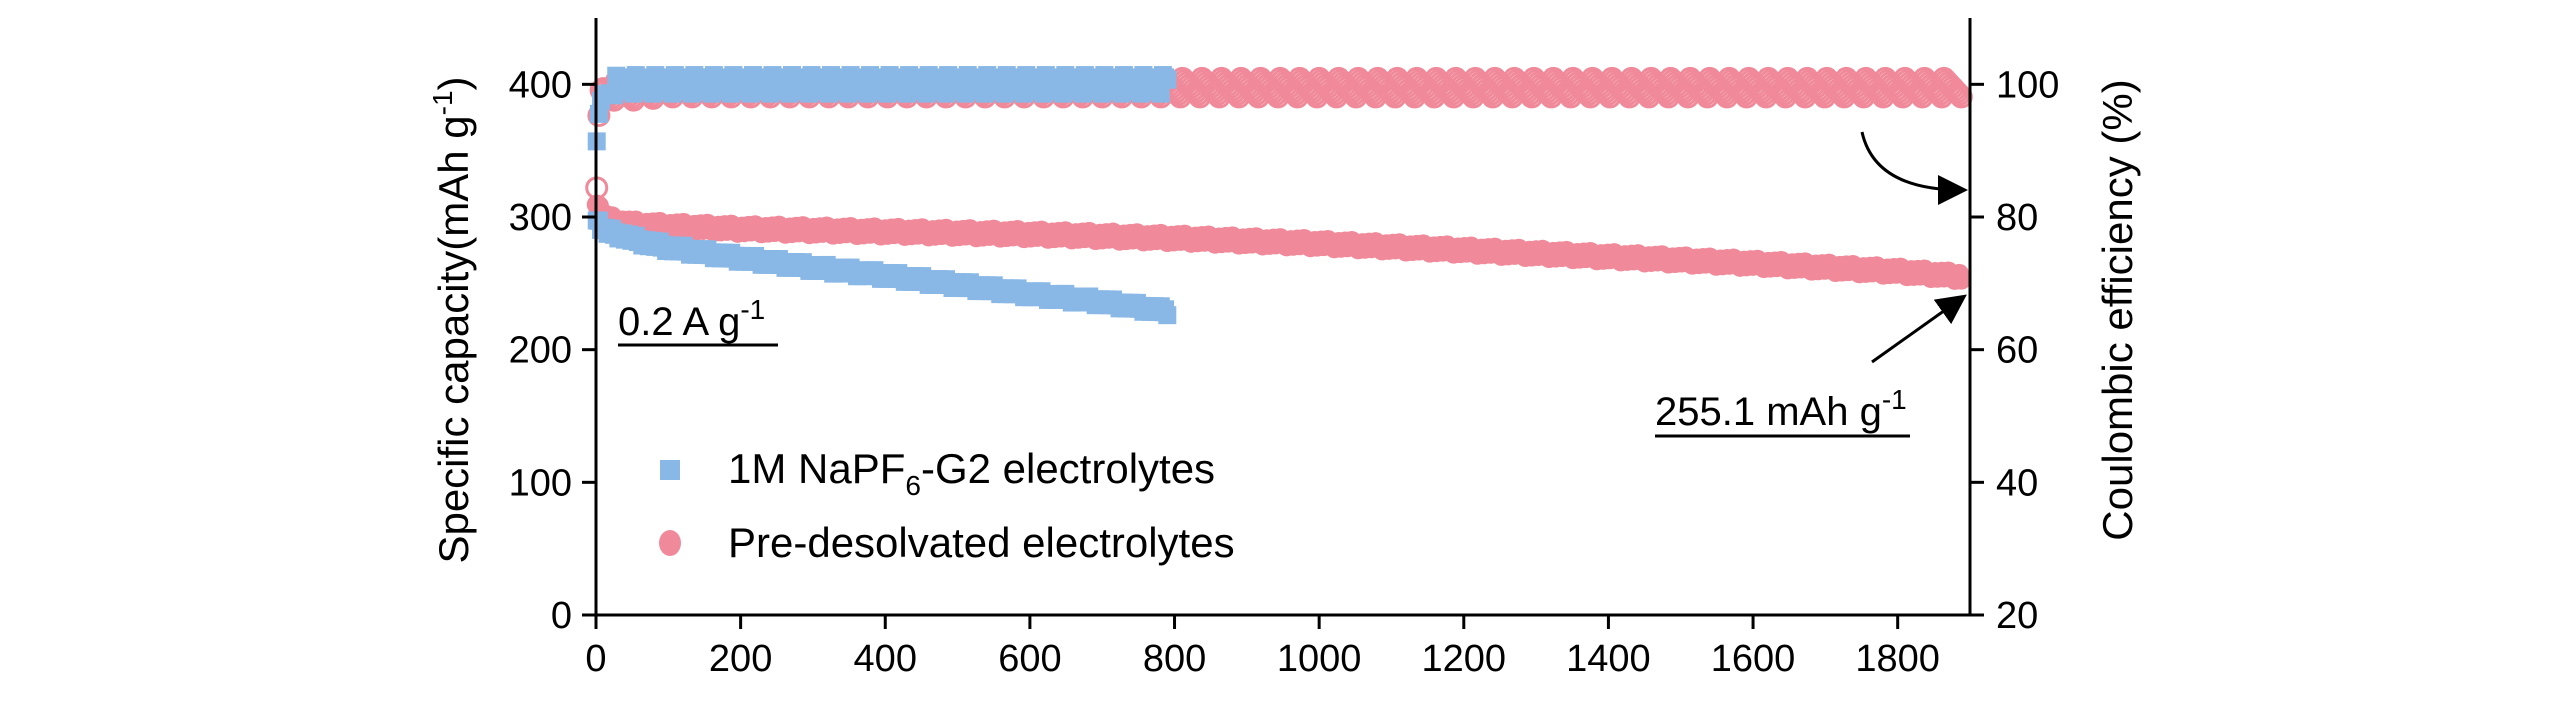 The image size is (2567, 709). I want to click on rate-annotation: 0.2 A g-1, so click(691, 319).